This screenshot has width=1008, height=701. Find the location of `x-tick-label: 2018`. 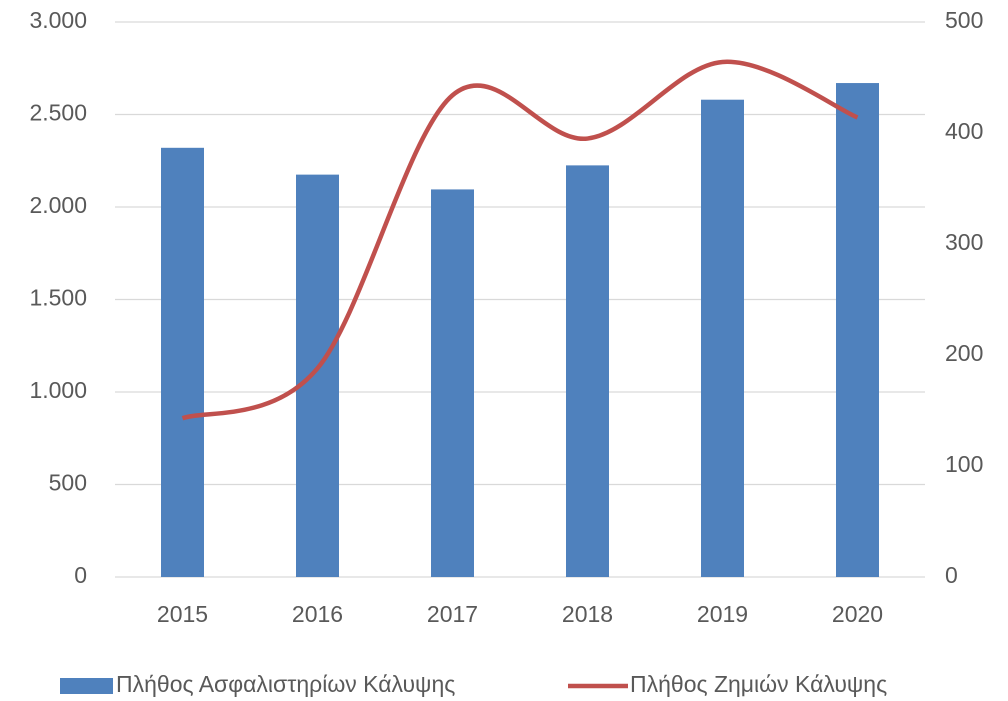

x-tick-label: 2018 is located at coordinates (587, 614).